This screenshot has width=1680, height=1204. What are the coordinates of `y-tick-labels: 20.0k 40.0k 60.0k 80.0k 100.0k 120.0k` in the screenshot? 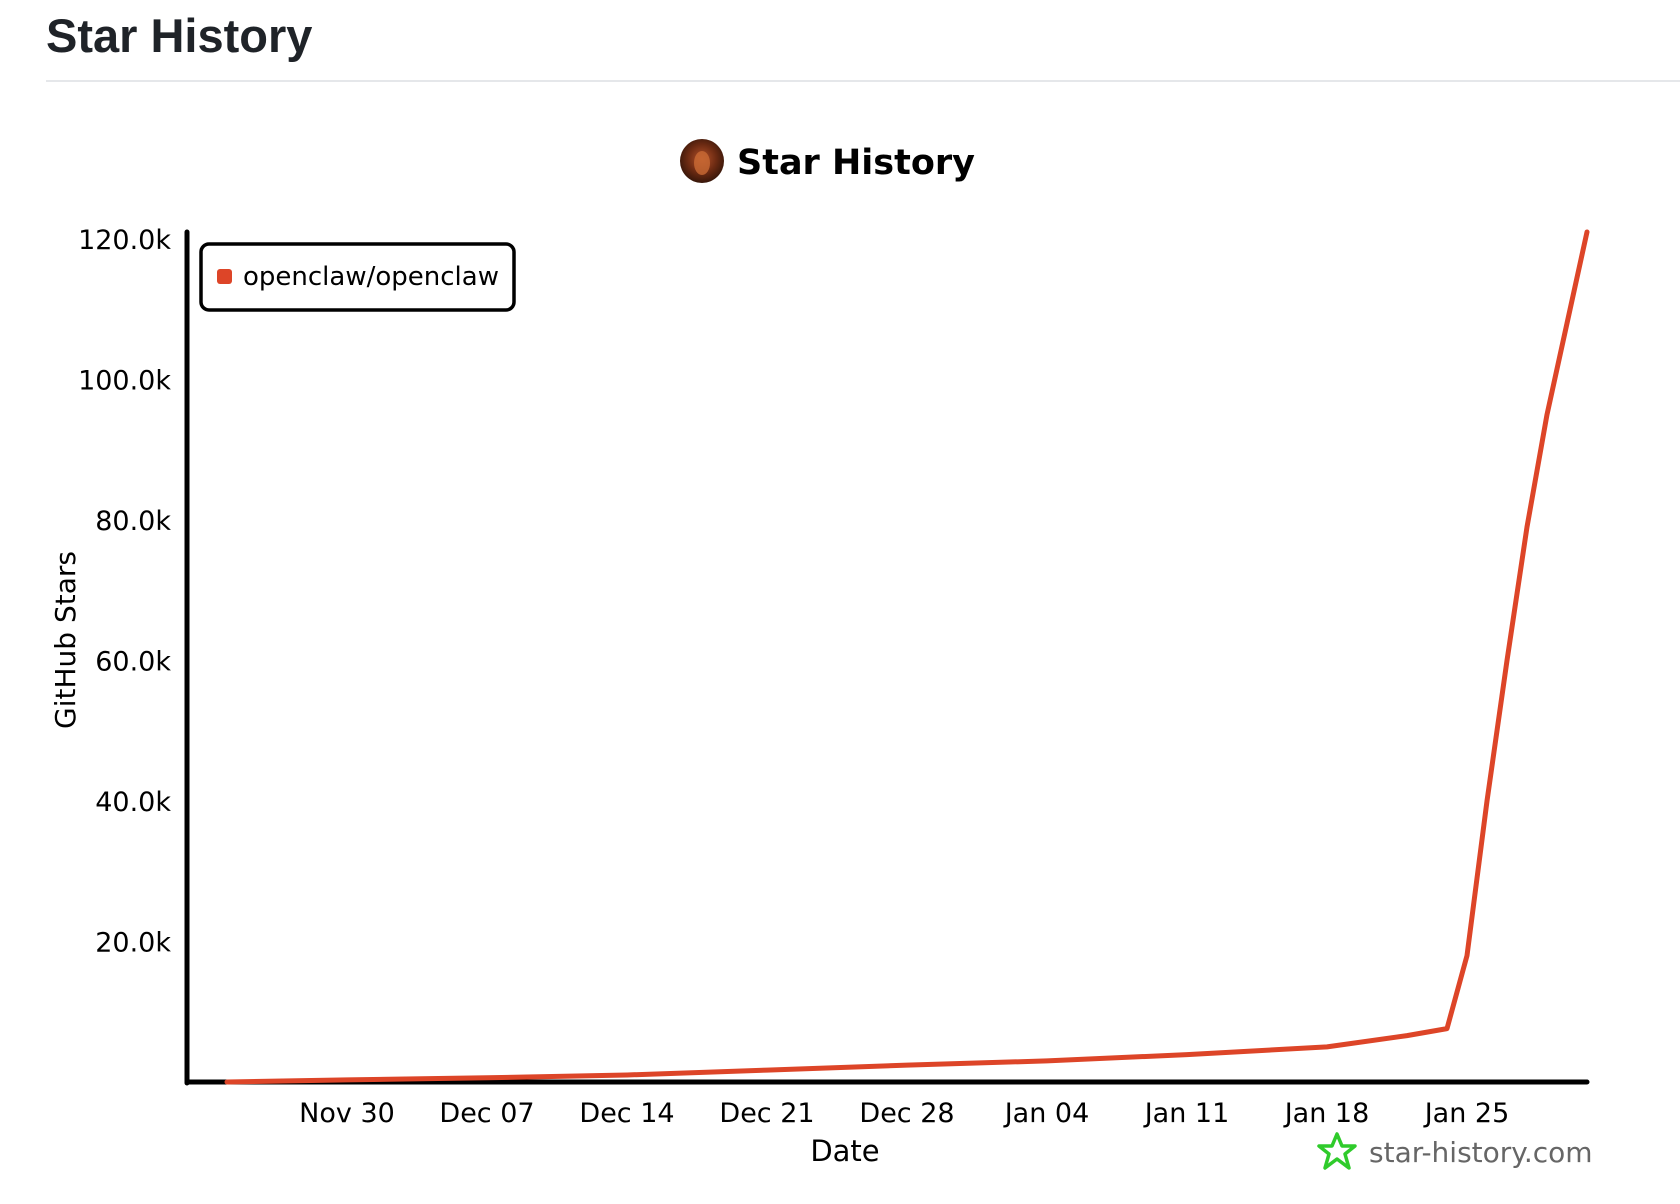 It's located at (124, 591).